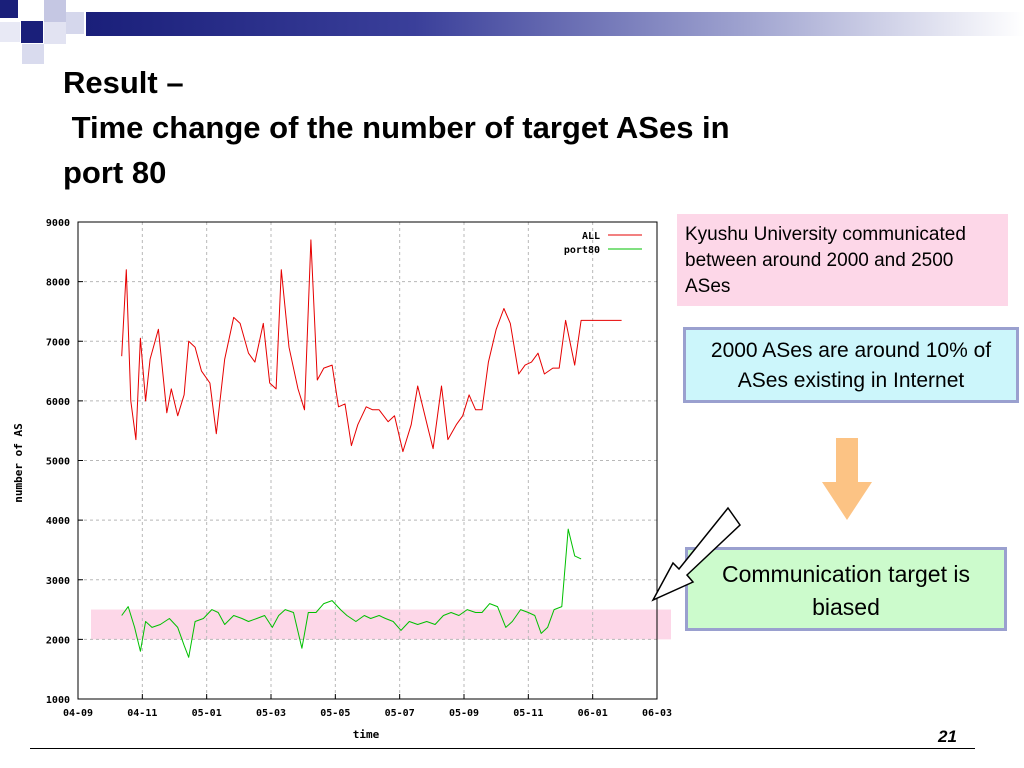 The width and height of the screenshot is (1024, 768). I want to click on x-tick-label: 06-01, so click(593, 713).